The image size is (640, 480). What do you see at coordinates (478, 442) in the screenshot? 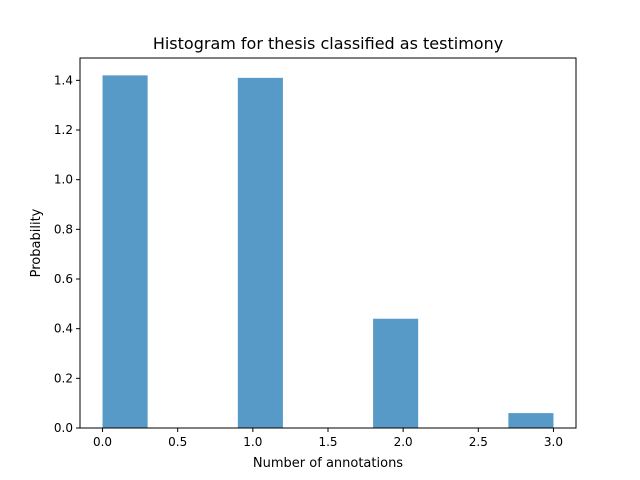
I see `x-tick-label: 2.5` at bounding box center [478, 442].